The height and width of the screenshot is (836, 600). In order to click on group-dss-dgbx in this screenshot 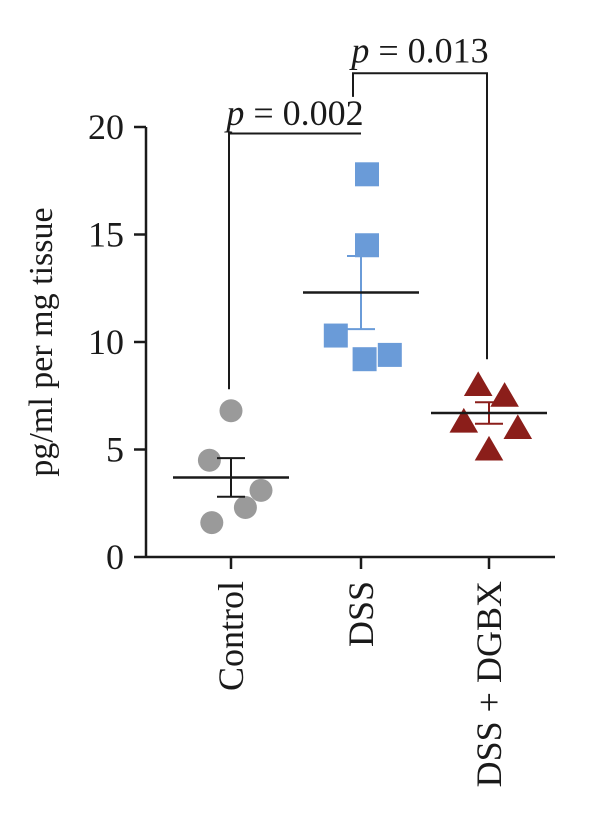, I will do `click(489, 416)`.